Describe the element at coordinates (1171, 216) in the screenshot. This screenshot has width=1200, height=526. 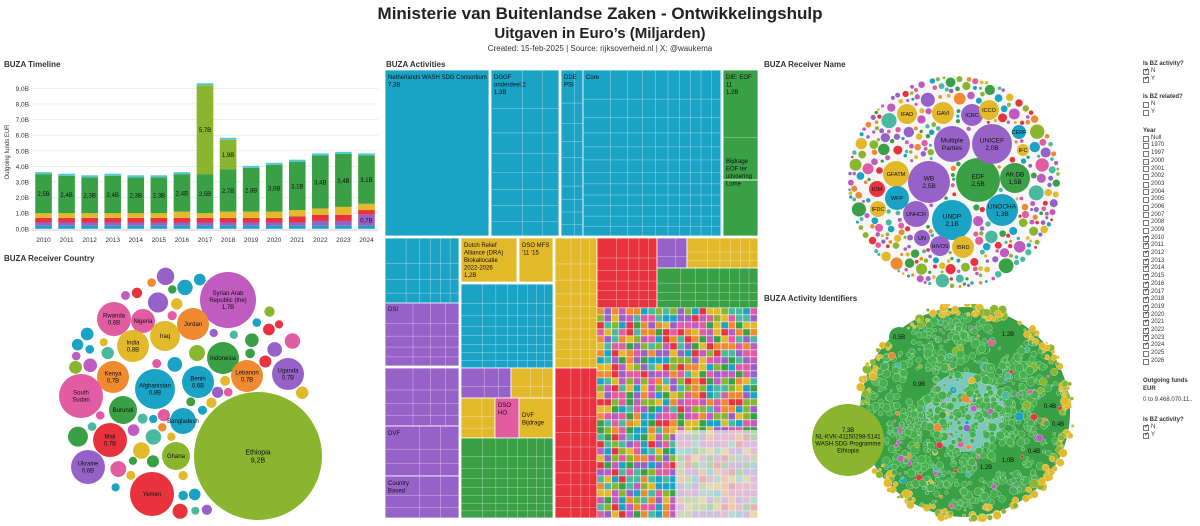
I see `filter-year-option: 2007` at that location.